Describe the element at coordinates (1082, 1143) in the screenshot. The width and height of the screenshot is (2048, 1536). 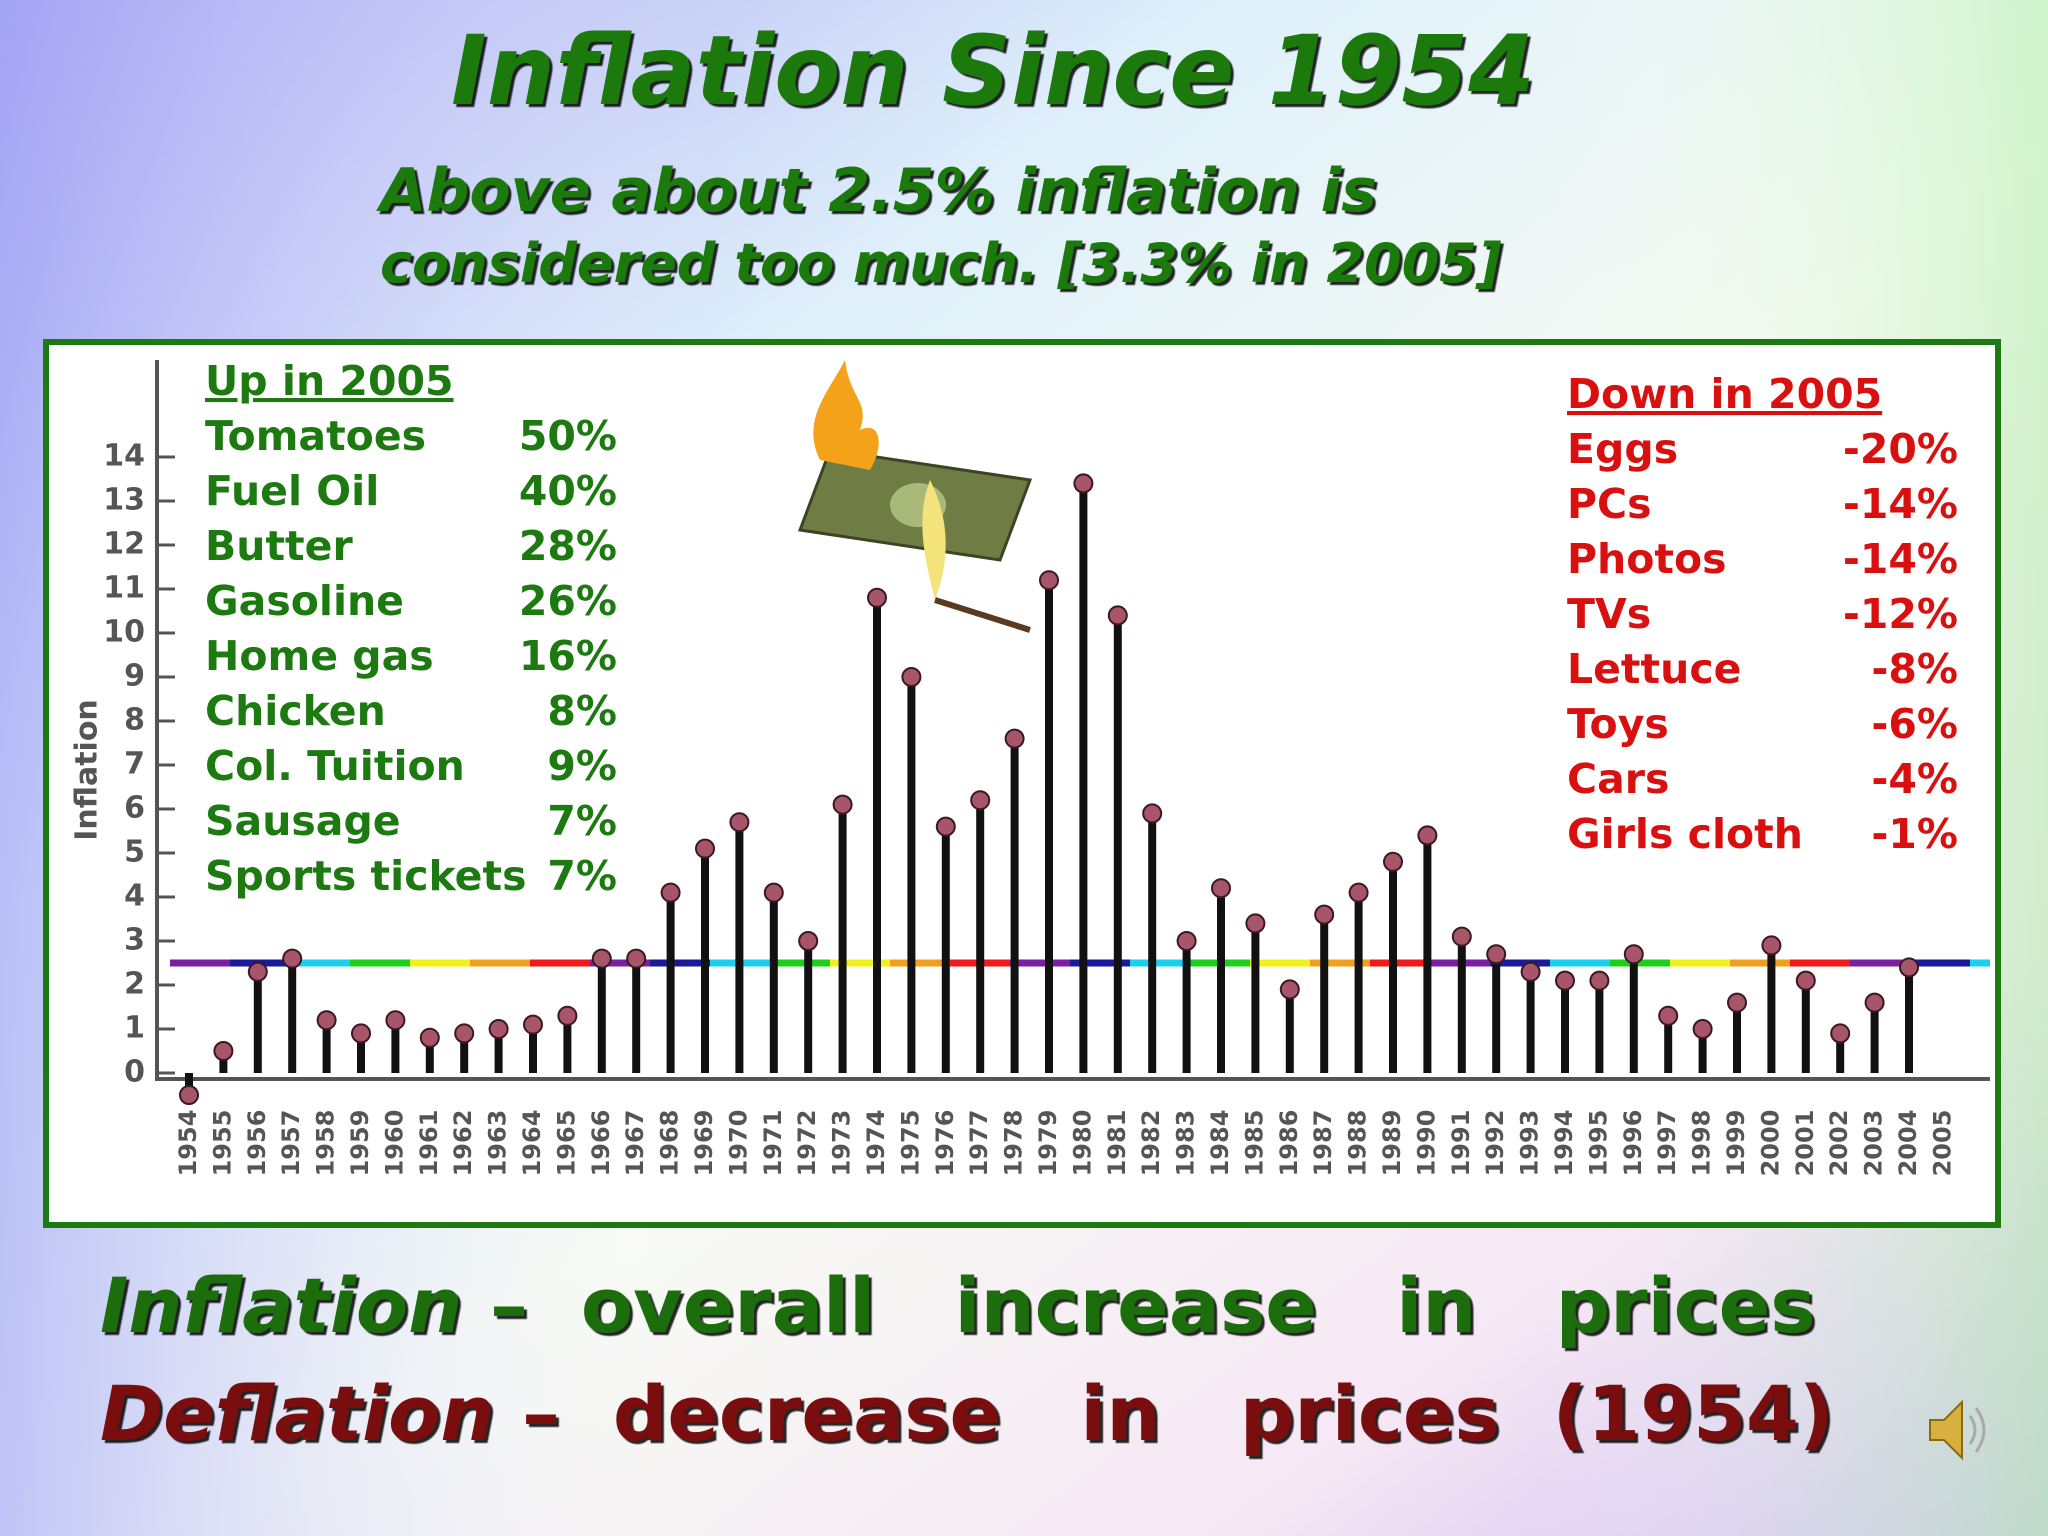
I see `x-tick-label: 1980` at that location.